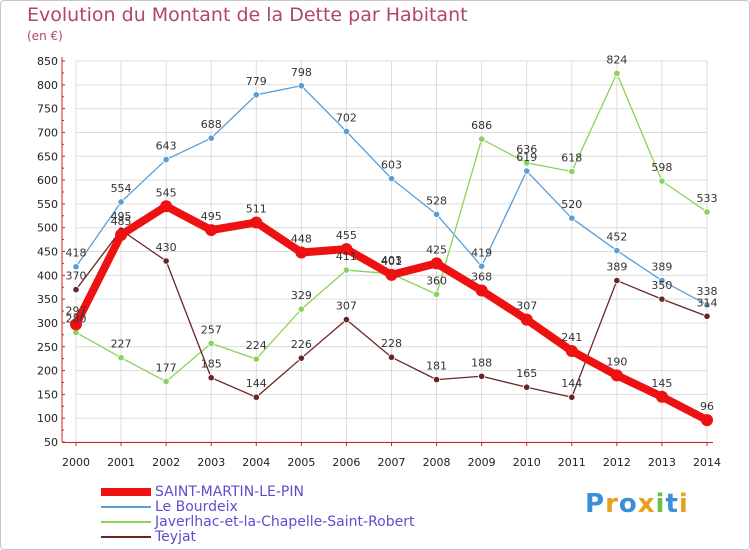 This screenshot has width=750, height=550. Describe the element at coordinates (646, 504) in the screenshot. I see `logo-letter: x` at that location.